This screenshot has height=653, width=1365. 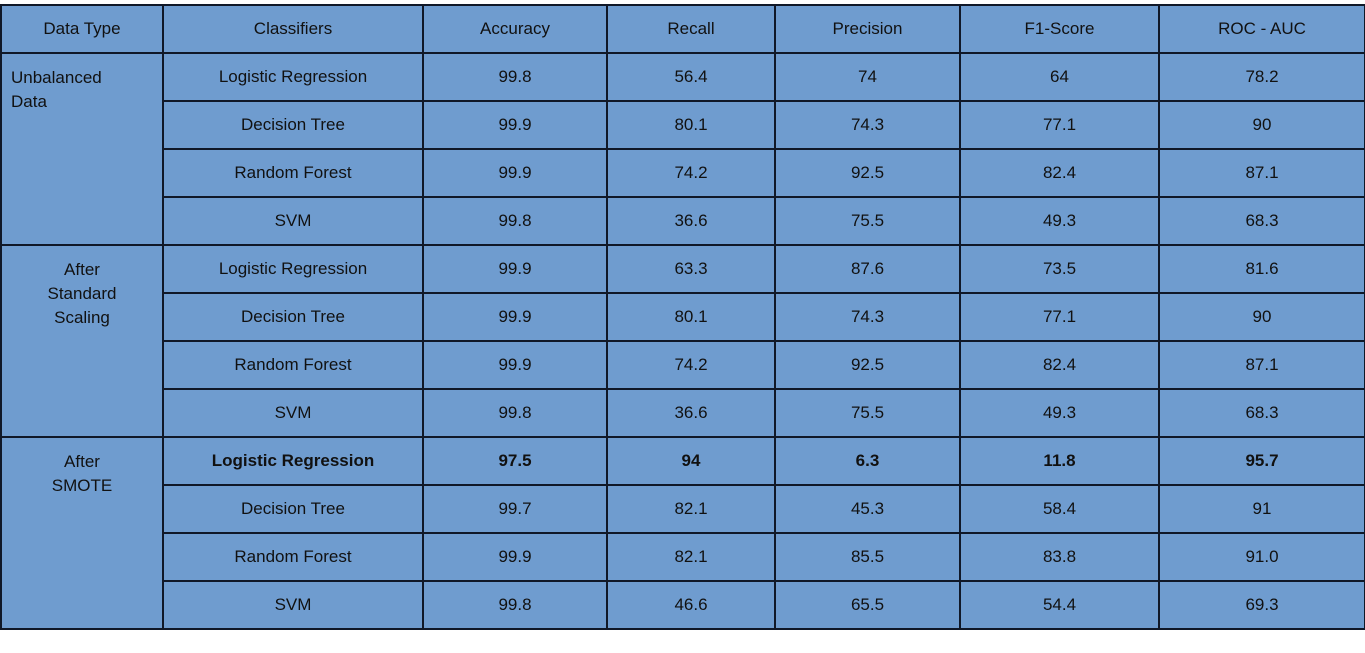 What do you see at coordinates (867, 269) in the screenshot?
I see `precision-cell: 87.6` at bounding box center [867, 269].